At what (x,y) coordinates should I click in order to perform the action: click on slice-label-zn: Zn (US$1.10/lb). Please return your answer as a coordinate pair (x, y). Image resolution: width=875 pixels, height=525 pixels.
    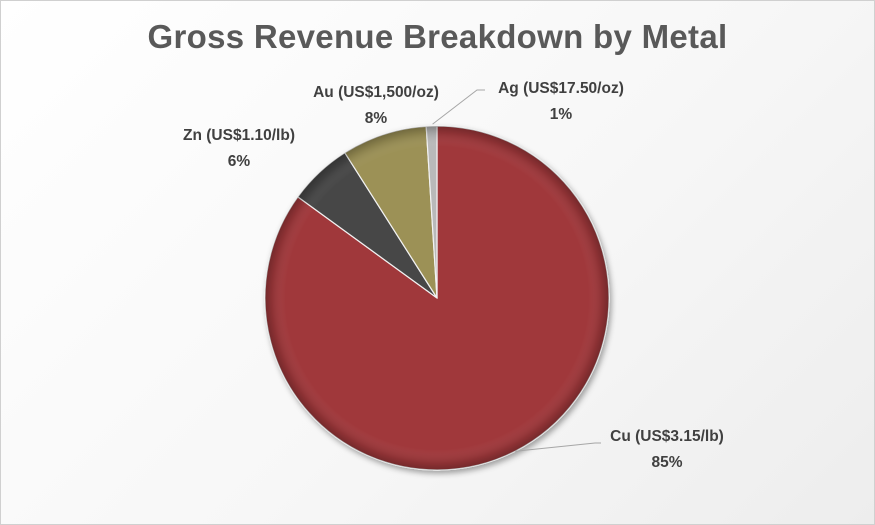
    Looking at the image, I should click on (239, 135).